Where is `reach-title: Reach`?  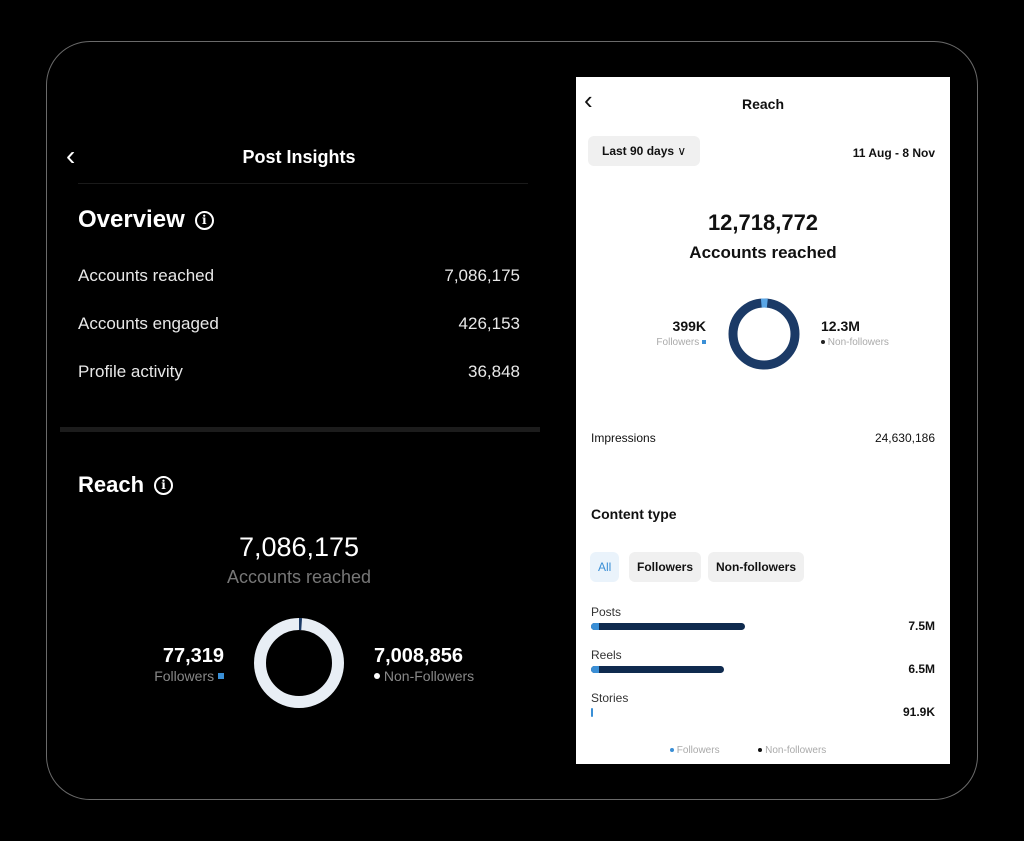 reach-title: Reach is located at coordinates (111, 484).